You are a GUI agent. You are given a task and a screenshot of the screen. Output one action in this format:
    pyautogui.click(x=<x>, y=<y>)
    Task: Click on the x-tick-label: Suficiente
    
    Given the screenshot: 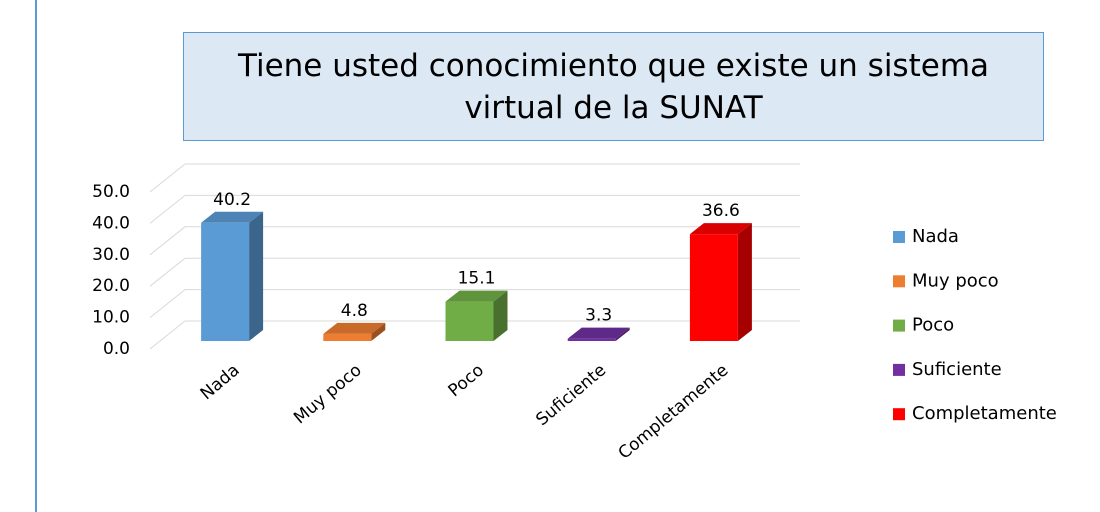 What is the action you would take?
    pyautogui.click(x=571, y=395)
    